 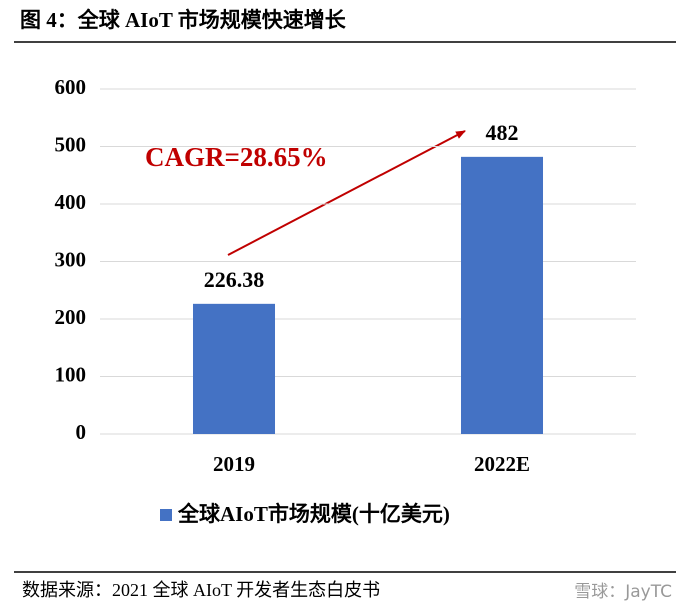 What do you see at coordinates (183, 20) in the screenshot?
I see `chart-title: 图 4：全球 AIoT 市场规模快速增长` at bounding box center [183, 20].